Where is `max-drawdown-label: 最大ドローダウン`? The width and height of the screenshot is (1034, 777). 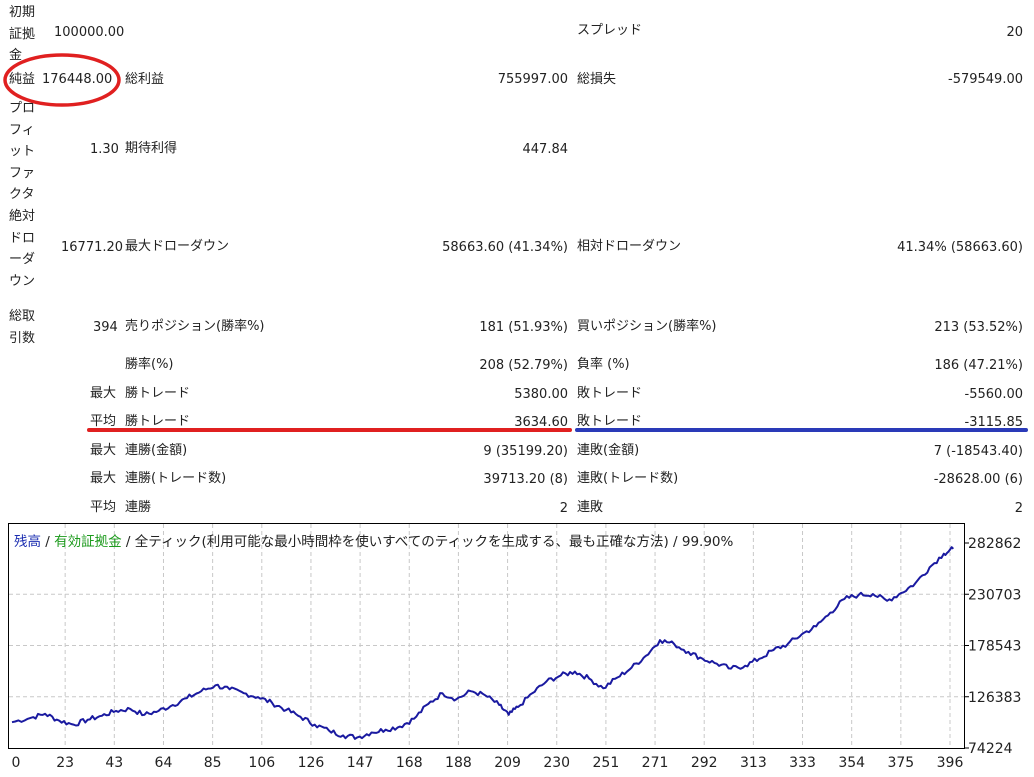 max-drawdown-label: 最大ドローダウン is located at coordinates (177, 246).